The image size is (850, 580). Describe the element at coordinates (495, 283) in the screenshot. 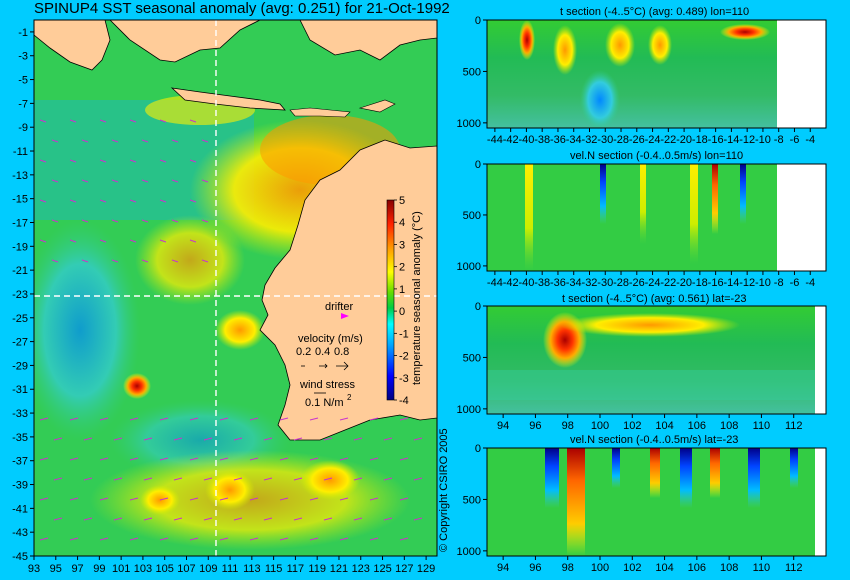

I see `panel2-x-tick-label: -44` at that location.